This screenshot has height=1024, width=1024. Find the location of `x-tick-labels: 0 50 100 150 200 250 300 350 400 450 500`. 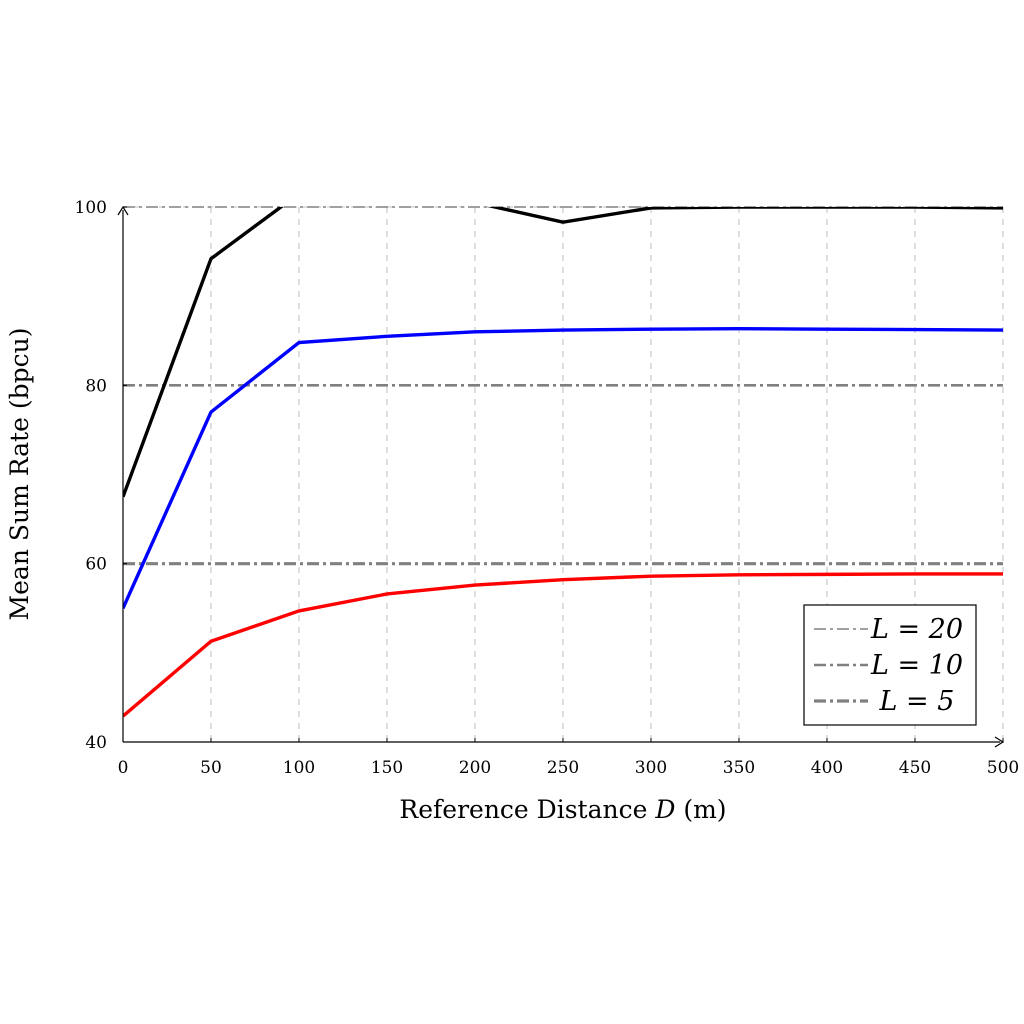

x-tick-labels: 0 50 100 150 200 250 300 350 400 450 500 is located at coordinates (568, 758).